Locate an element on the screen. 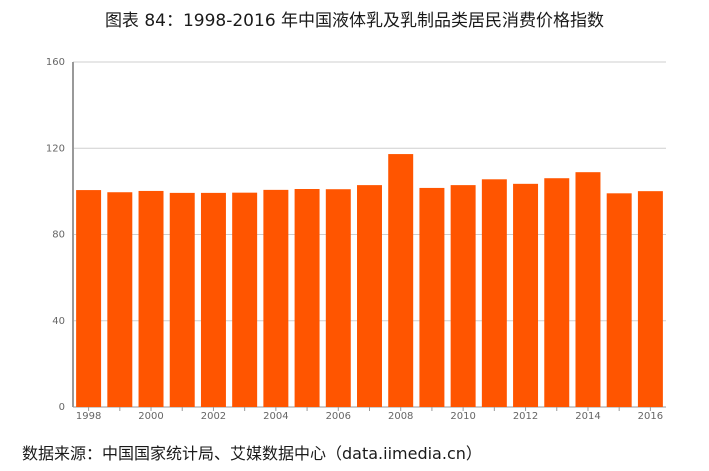  x-tick-label: 2008 is located at coordinates (400, 416).